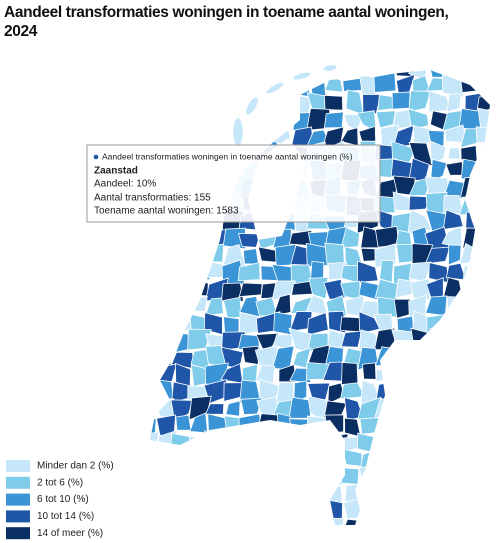 This screenshot has height=543, width=500. I want to click on legend-label: 10 tot 14 (%), so click(65, 516).